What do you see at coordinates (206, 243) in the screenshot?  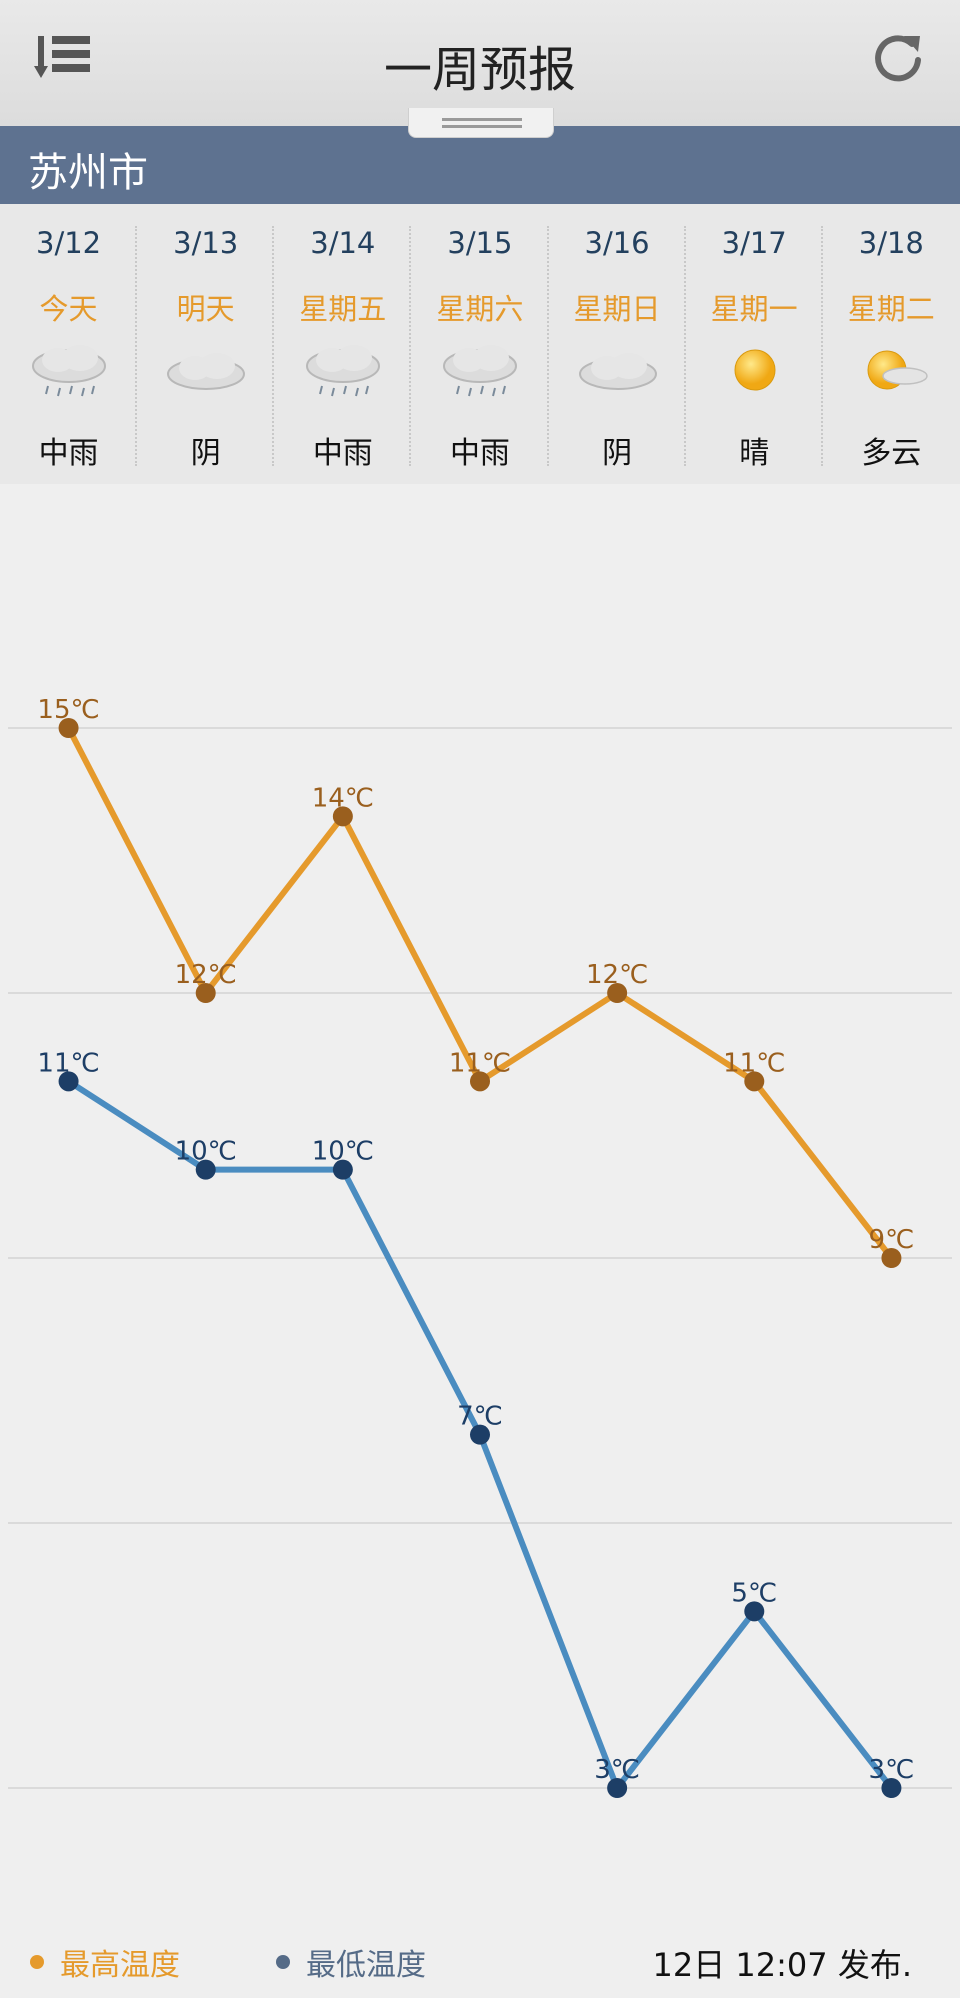 I see `day-date: 3/13` at bounding box center [206, 243].